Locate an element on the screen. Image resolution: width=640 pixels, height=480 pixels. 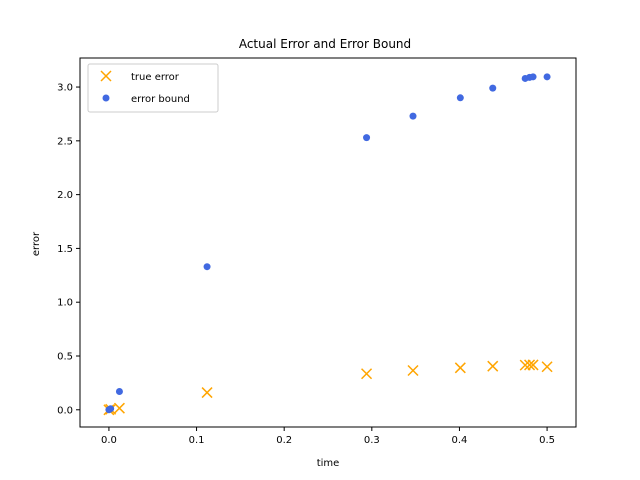
legend-item: error bound is located at coordinates (146, 99).